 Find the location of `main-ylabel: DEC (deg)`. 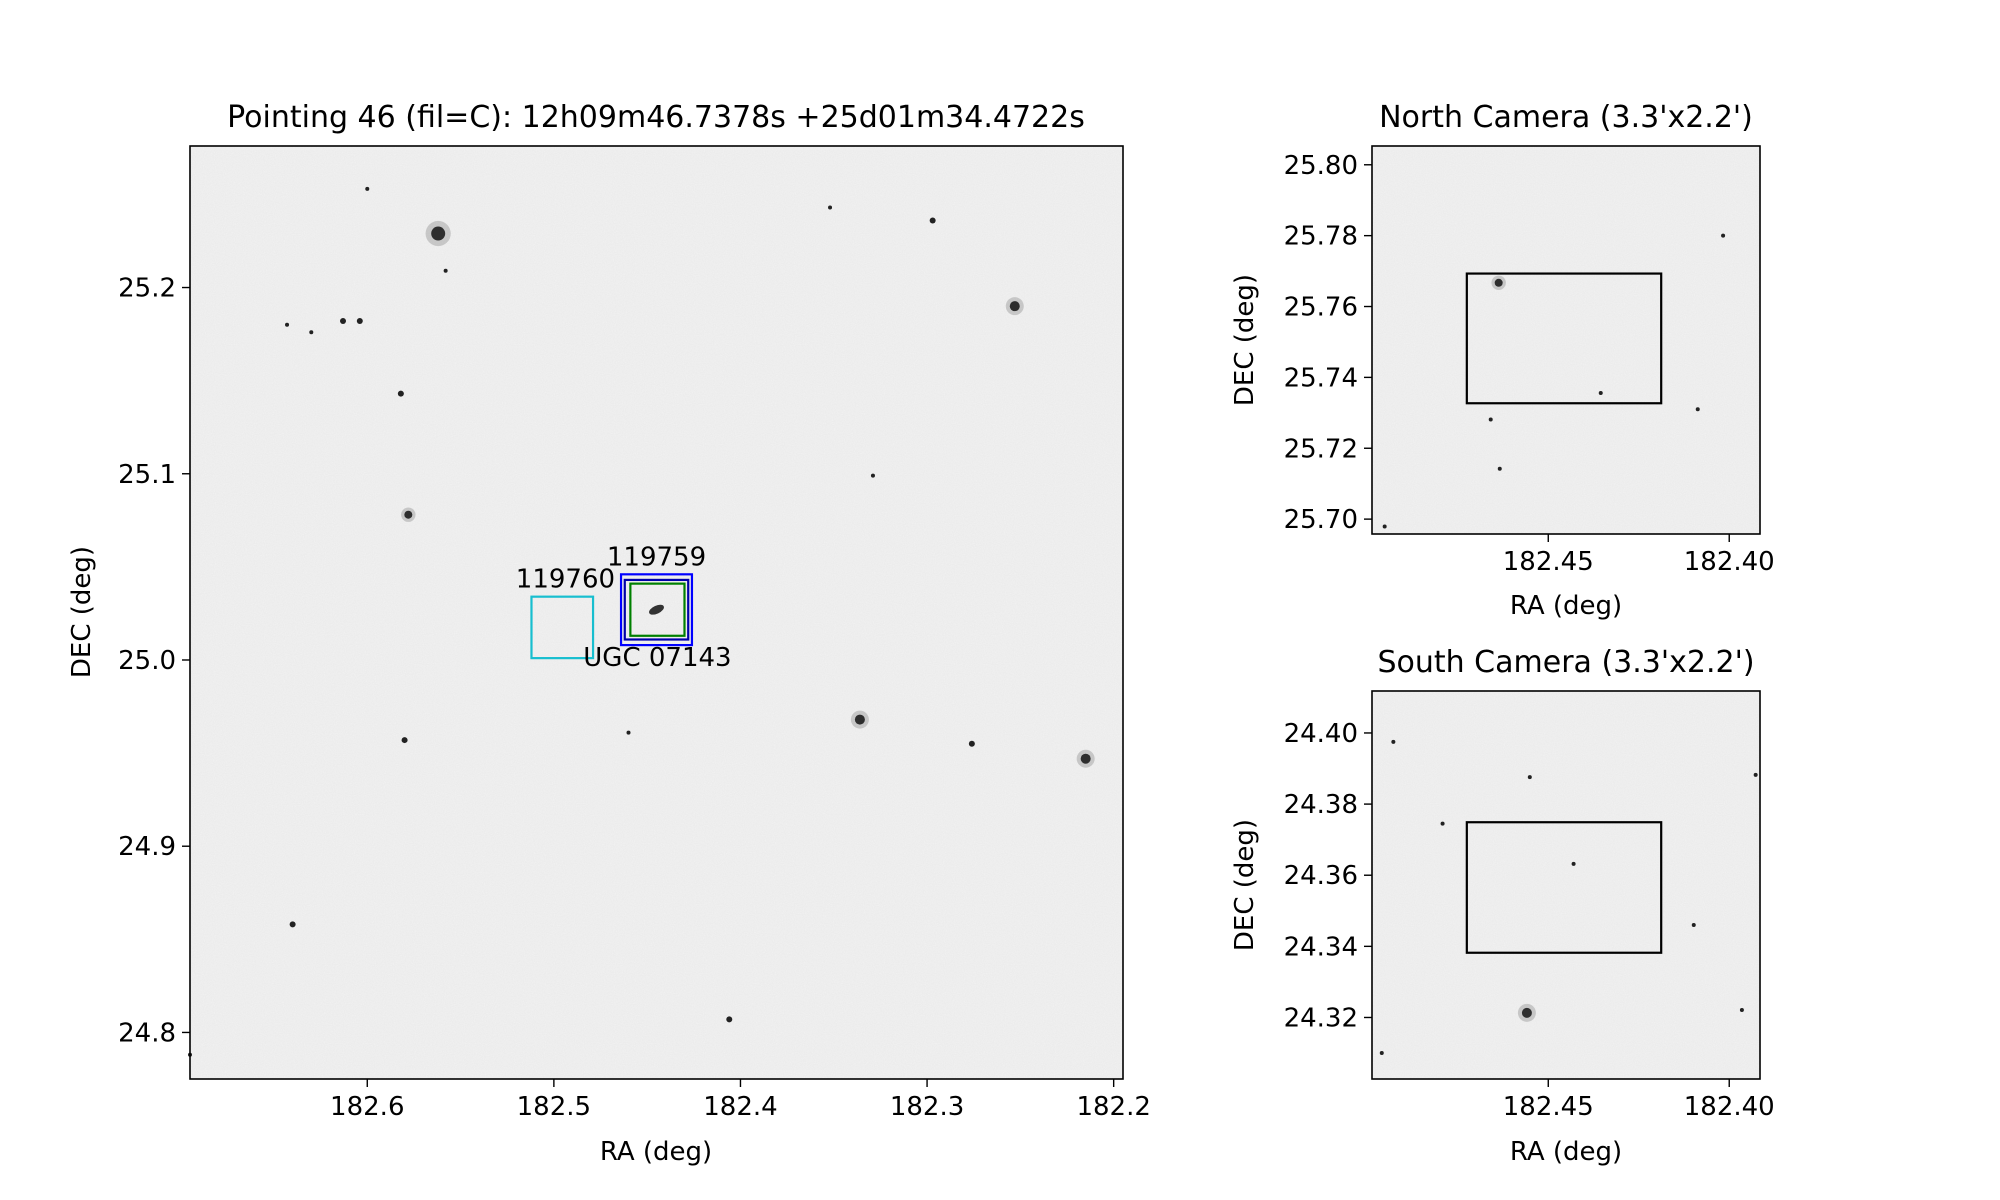

main-ylabel: DEC (deg) is located at coordinates (82, 612).